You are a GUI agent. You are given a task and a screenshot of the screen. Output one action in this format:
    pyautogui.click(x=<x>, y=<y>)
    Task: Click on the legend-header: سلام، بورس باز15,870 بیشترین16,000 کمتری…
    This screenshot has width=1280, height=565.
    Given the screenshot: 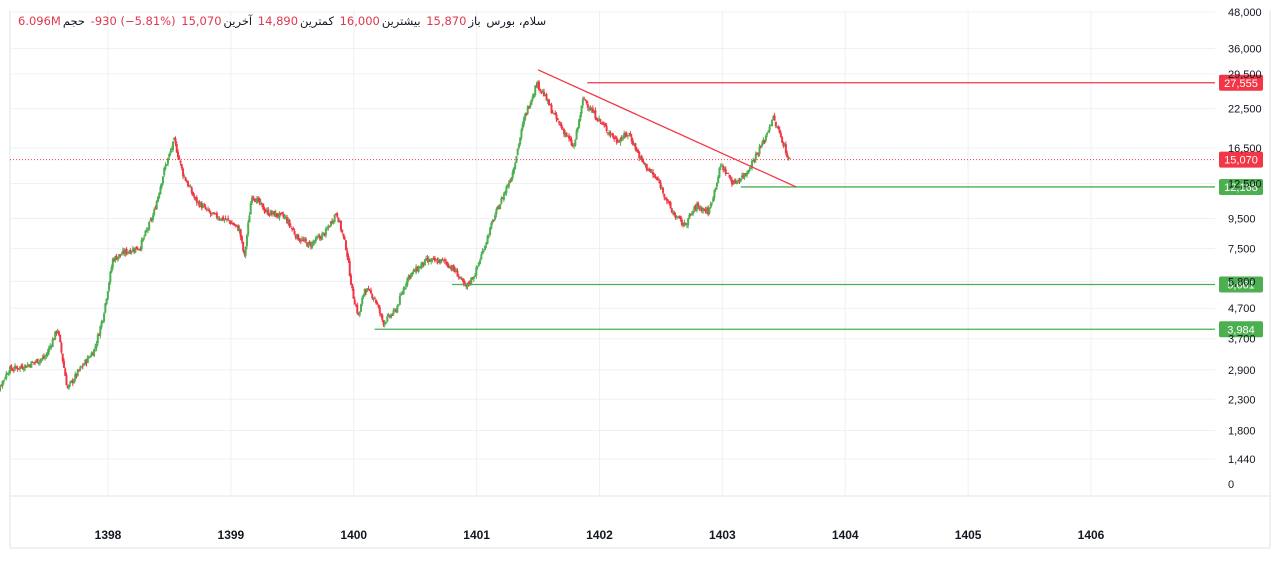 What is the action you would take?
    pyautogui.click(x=283, y=21)
    